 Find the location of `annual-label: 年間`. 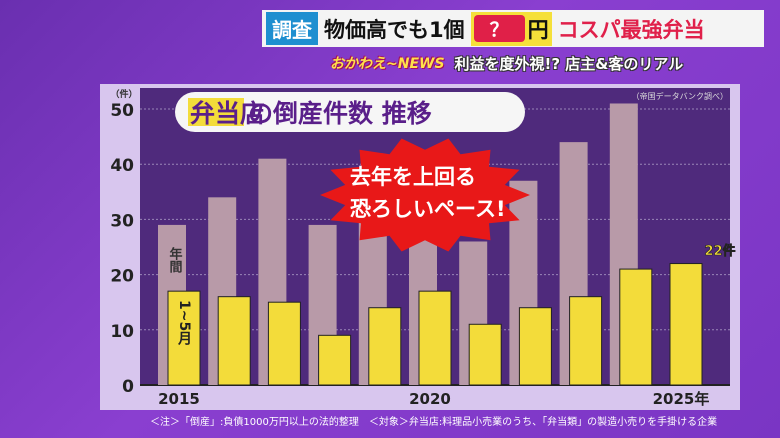

annual-label: 年間 is located at coordinates (175, 260).